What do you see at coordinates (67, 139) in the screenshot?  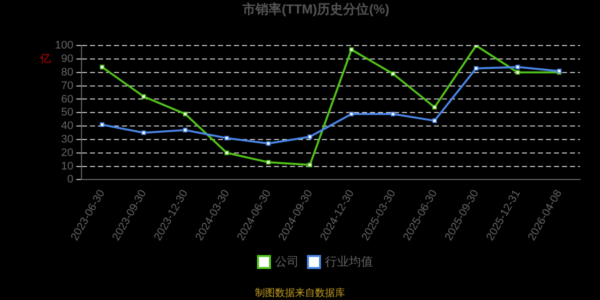 I see `y-tick-label: 30` at bounding box center [67, 139].